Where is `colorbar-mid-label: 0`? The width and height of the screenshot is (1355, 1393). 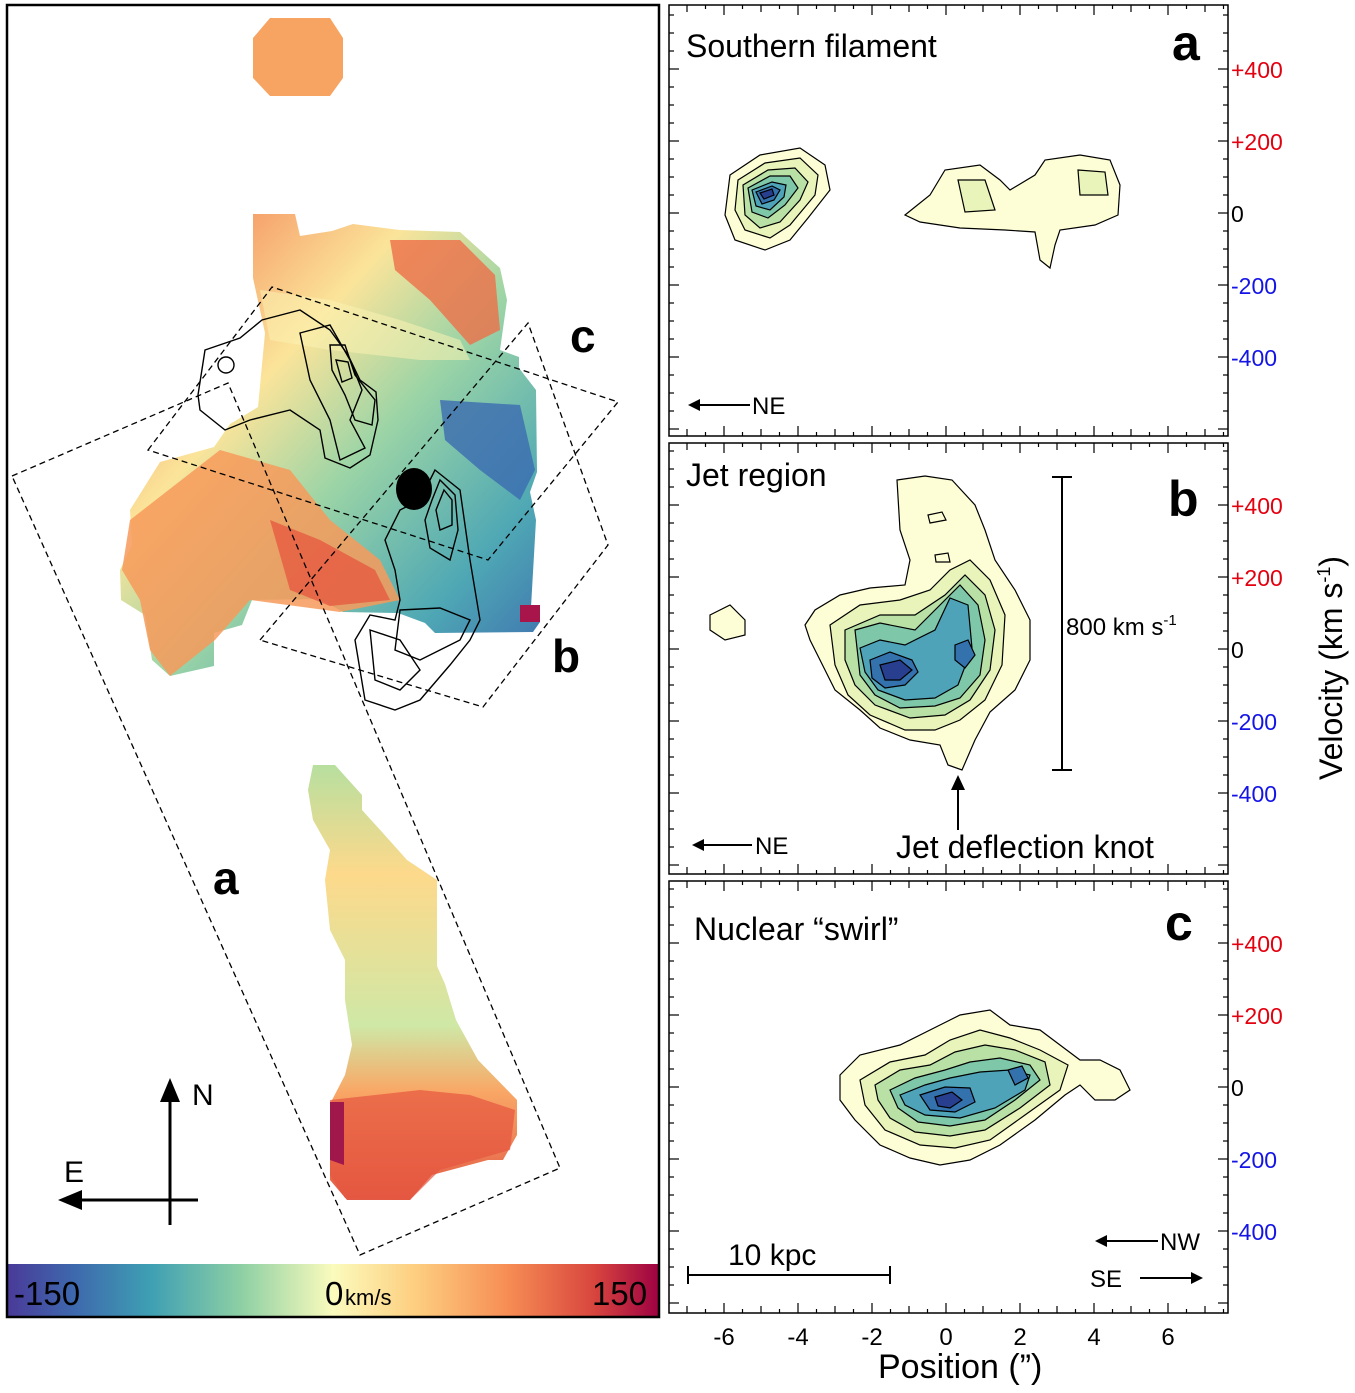
colorbar-mid-label: 0 is located at coordinates (334, 1293).